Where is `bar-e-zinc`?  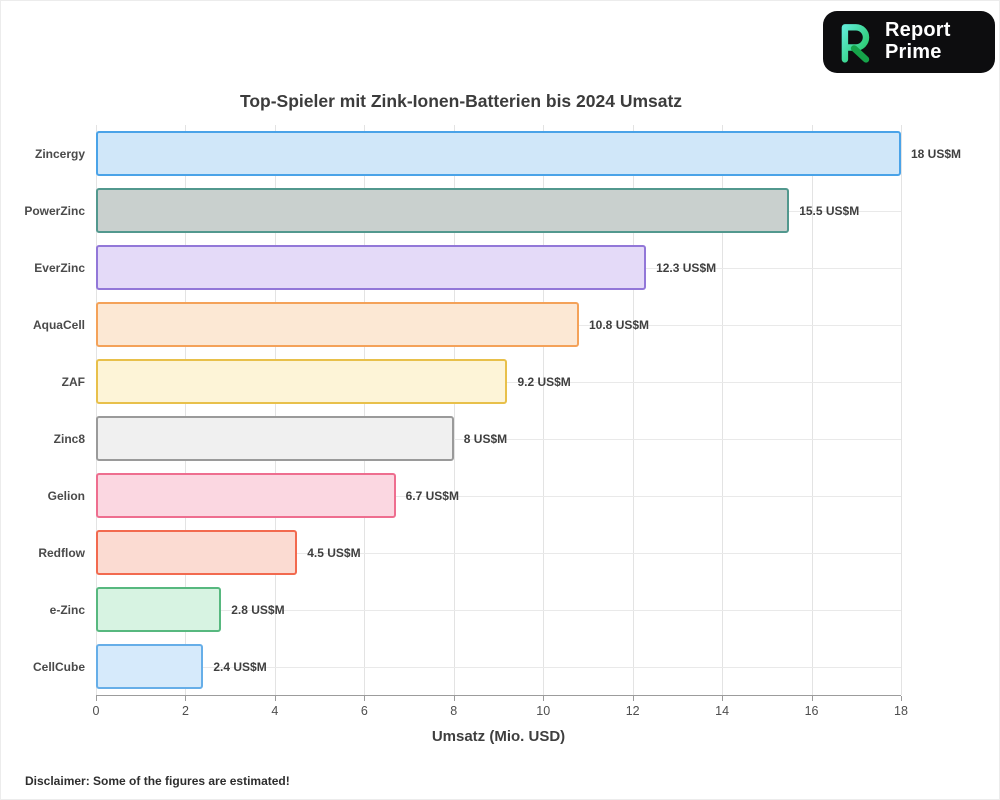
bar-e-zinc is located at coordinates (159, 609).